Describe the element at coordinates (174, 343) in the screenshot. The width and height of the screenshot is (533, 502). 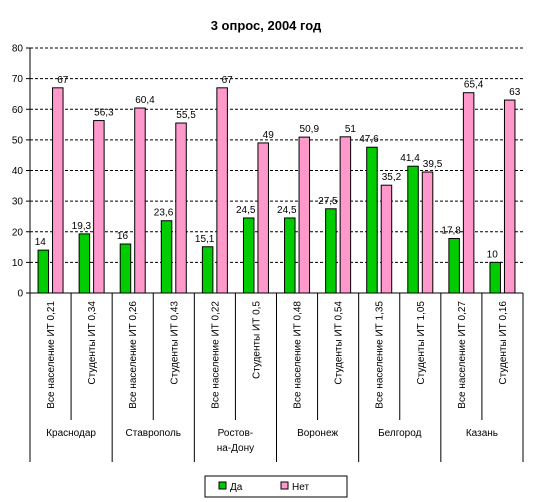
I see `category-label: Студенты ИТ 0,43` at that location.